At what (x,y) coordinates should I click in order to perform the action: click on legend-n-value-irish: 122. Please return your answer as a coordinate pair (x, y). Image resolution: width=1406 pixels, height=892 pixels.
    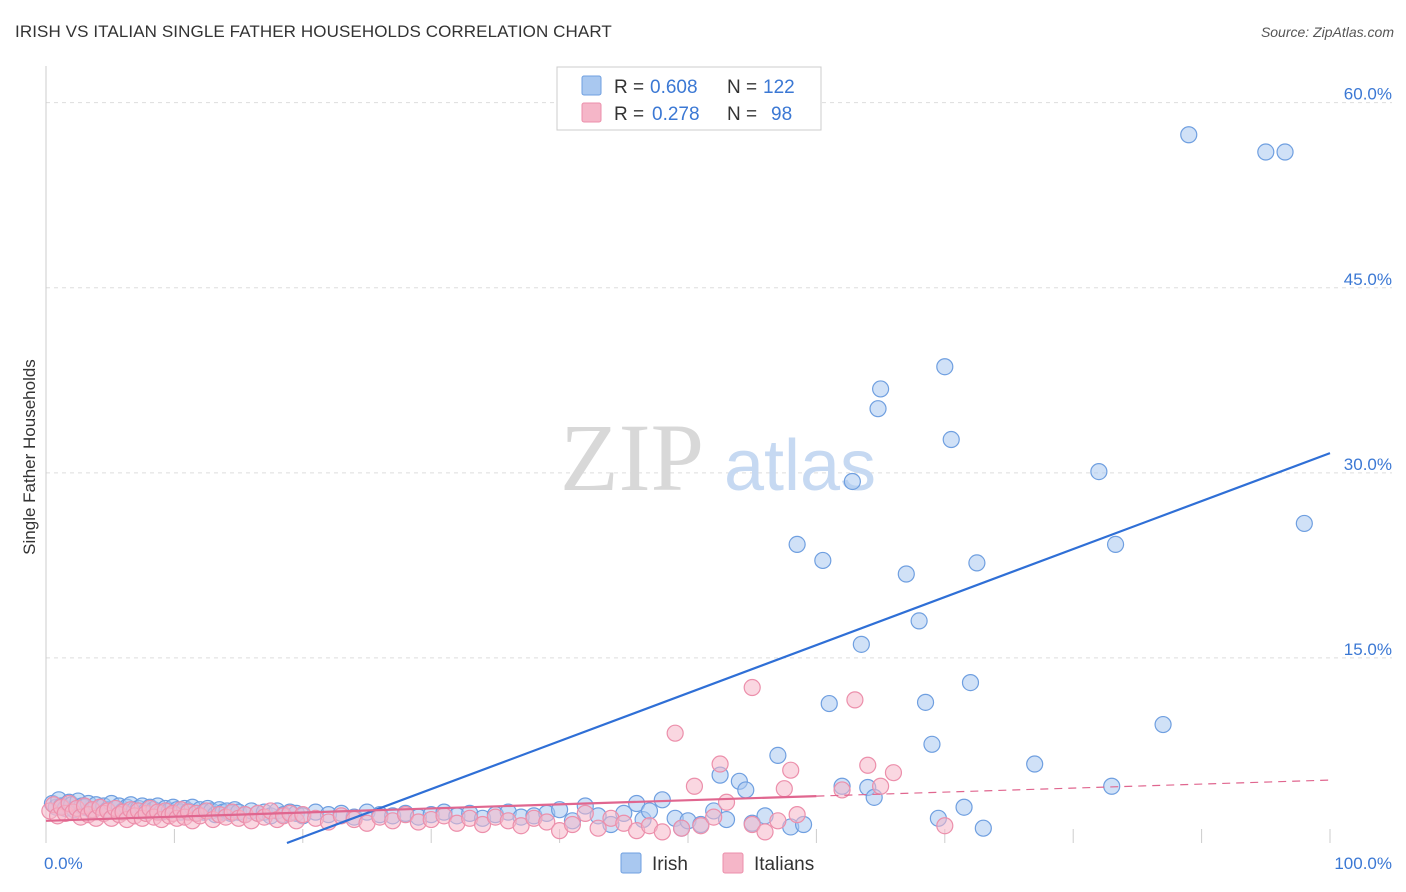
    Looking at the image, I should click on (779, 87).